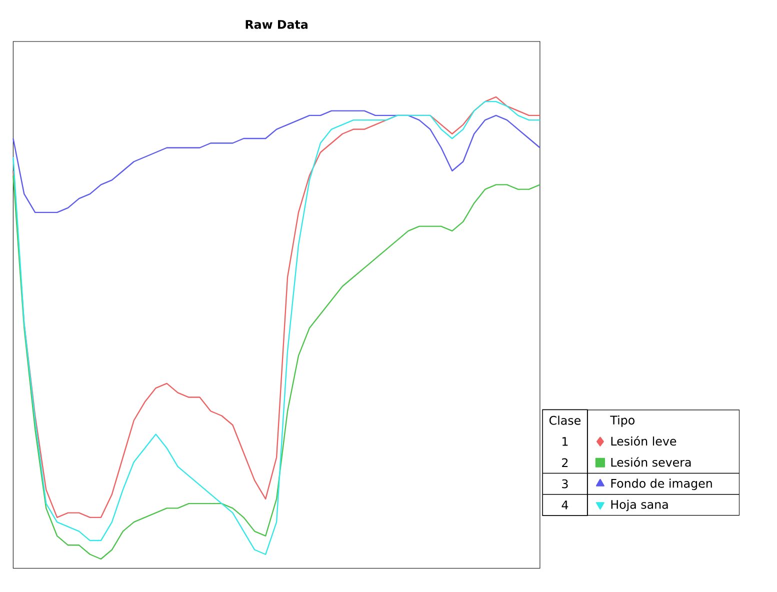  Describe the element at coordinates (651, 462) in the screenshot. I see `legend-label: Lesión severa` at that location.